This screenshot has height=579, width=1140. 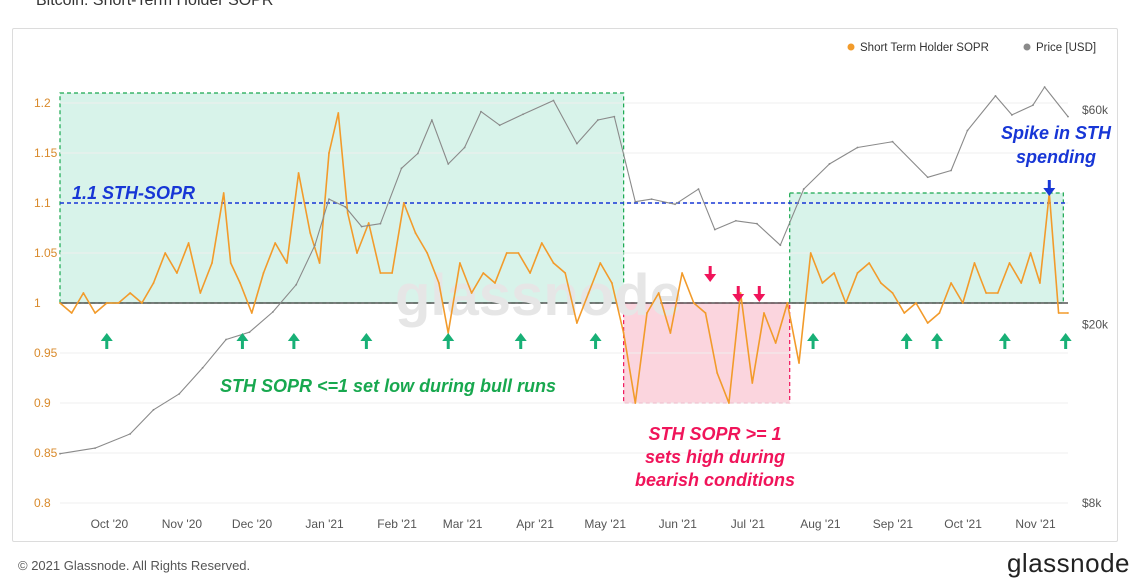 I want to click on x-tick-label-1: Nov '20, so click(x=182, y=524).